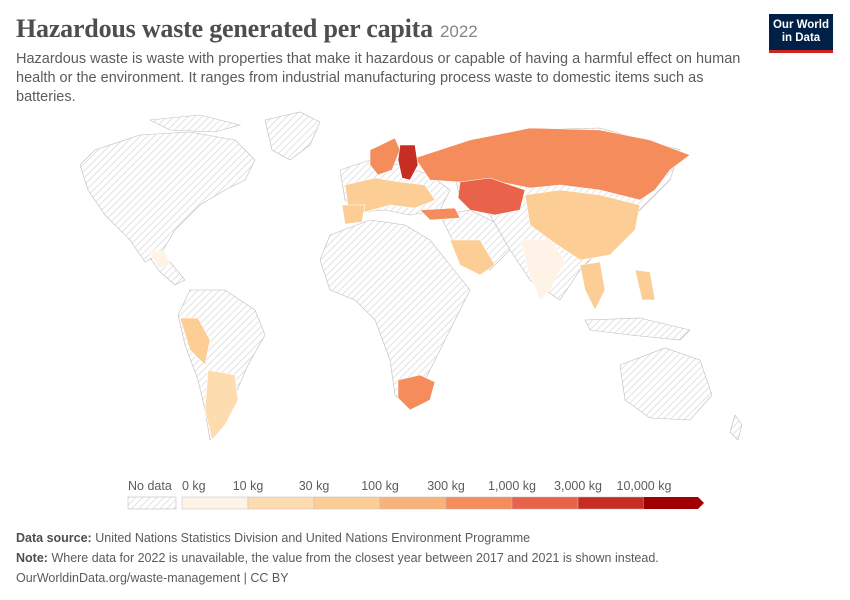 The height and width of the screenshot is (600, 850). Describe the element at coordinates (152, 503) in the screenshot. I see `legend-no-data-swatch` at that location.